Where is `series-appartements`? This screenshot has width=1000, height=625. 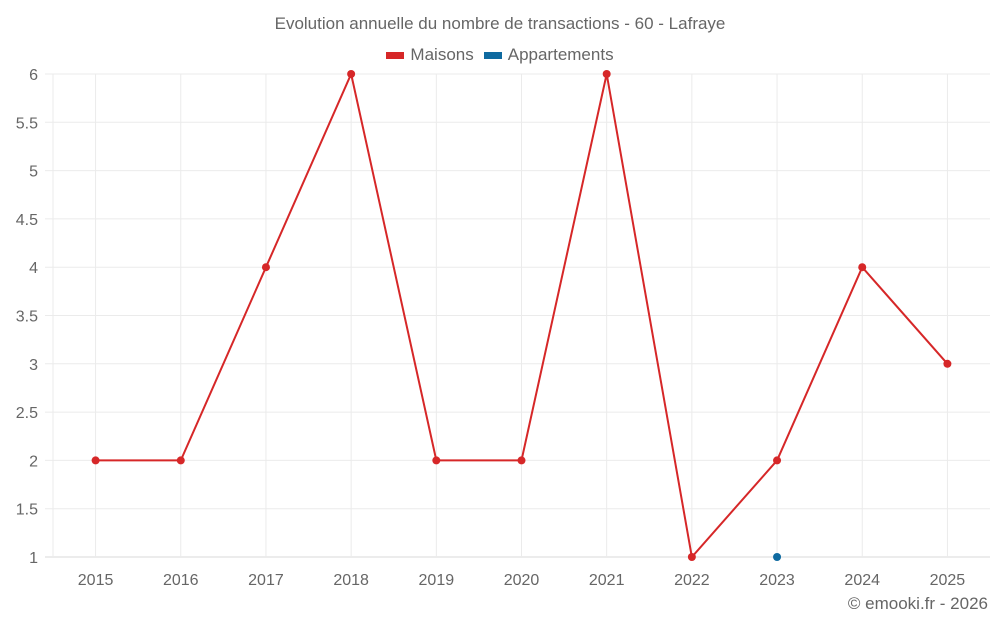 series-appartements is located at coordinates (777, 557).